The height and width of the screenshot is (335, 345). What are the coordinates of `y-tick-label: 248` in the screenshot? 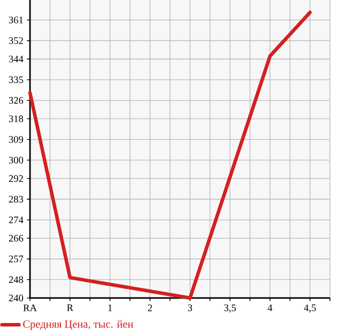 It's located at (16, 279).